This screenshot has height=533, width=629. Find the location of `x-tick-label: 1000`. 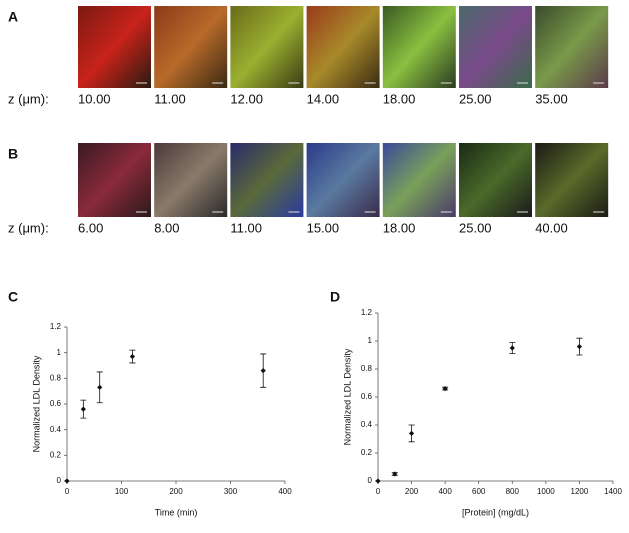

x-tick-label: 1000 is located at coordinates (546, 491).